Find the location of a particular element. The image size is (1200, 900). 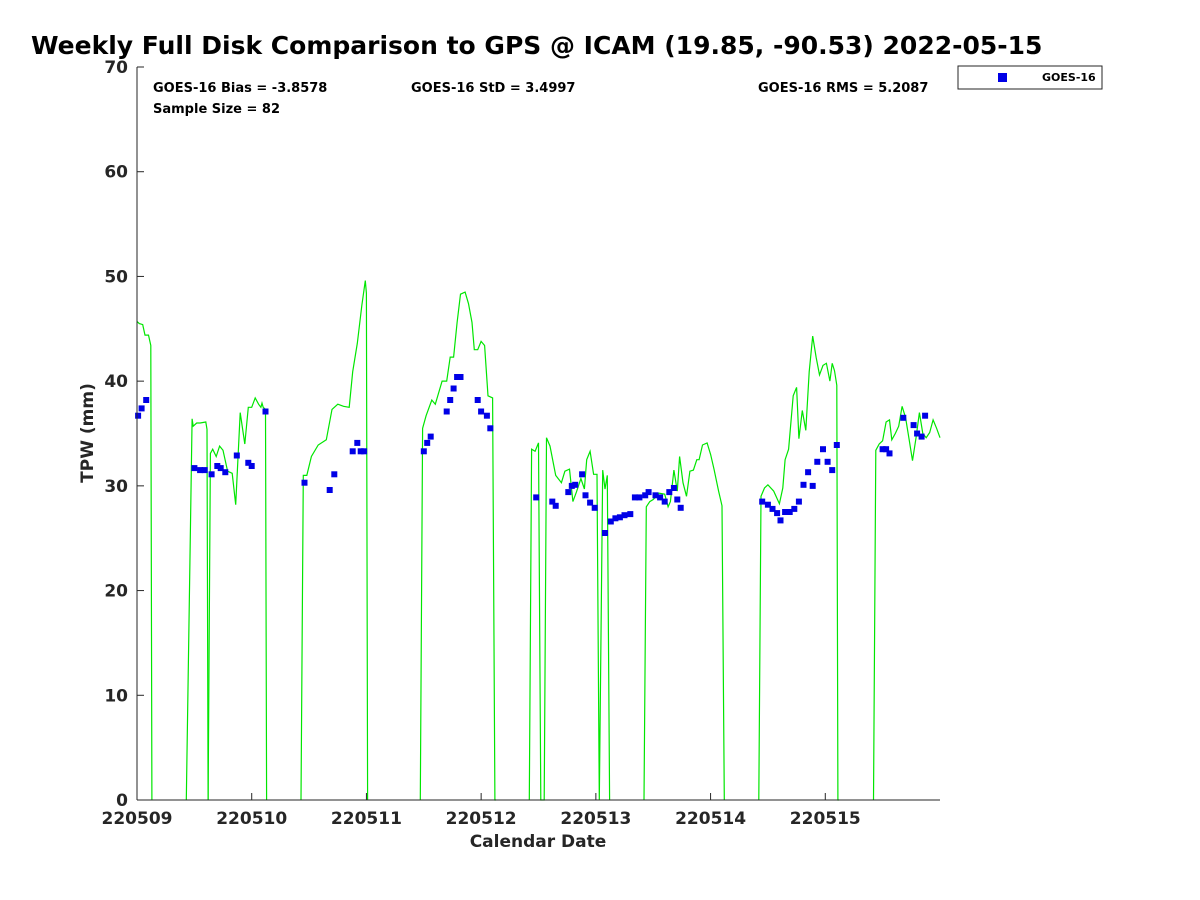

legend-label: GOES-16 is located at coordinates (1069, 77).